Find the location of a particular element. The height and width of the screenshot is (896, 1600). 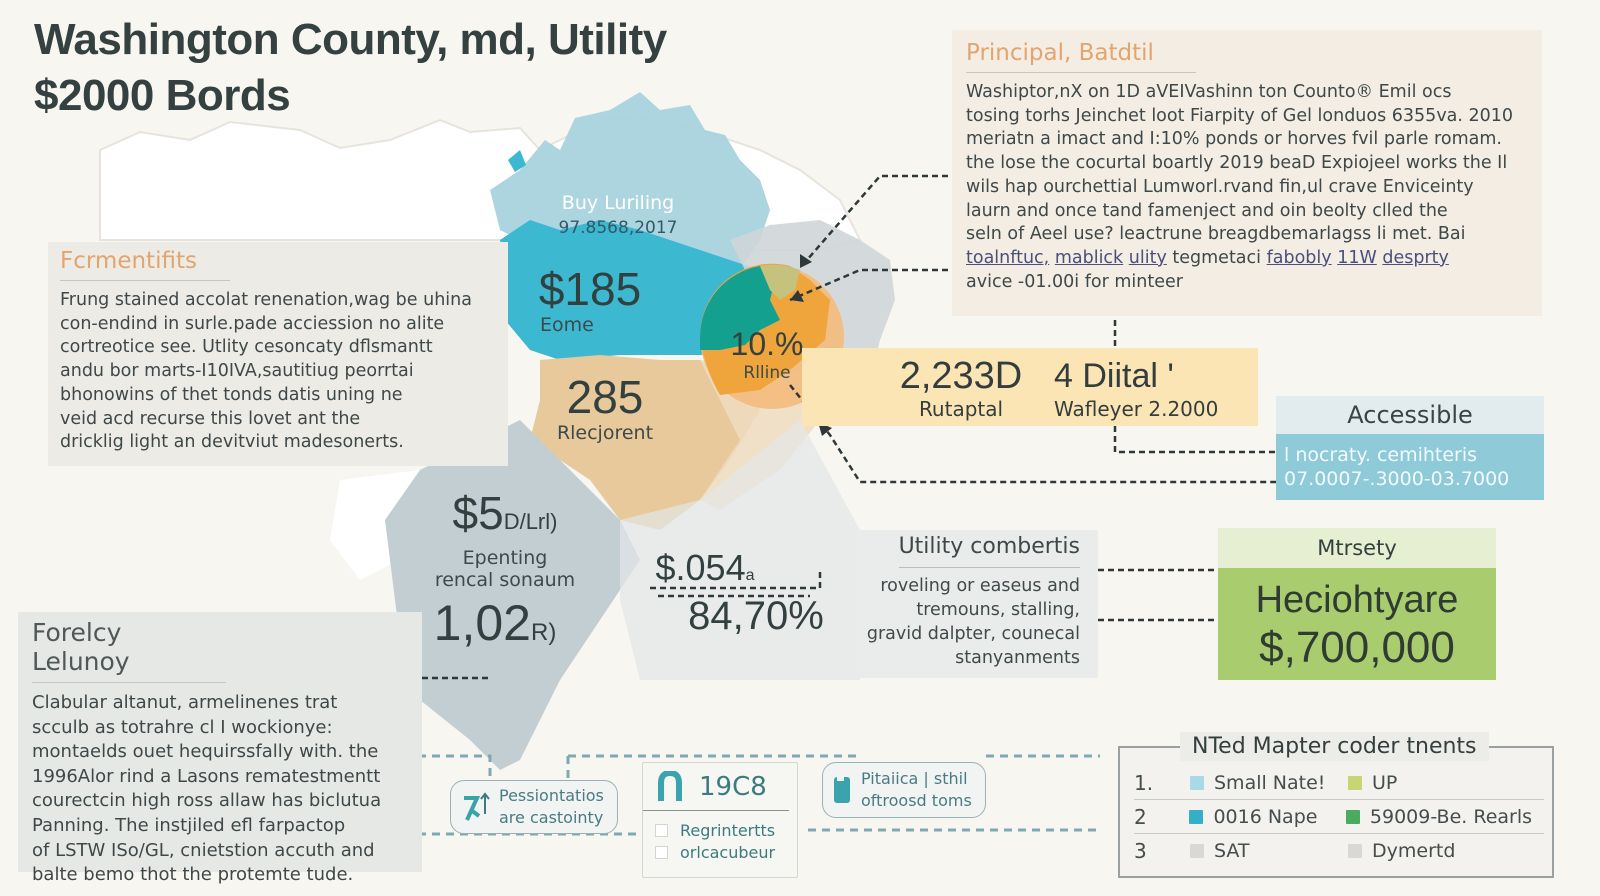

mtrsety-heading: Mtrsety is located at coordinates (1357, 548).